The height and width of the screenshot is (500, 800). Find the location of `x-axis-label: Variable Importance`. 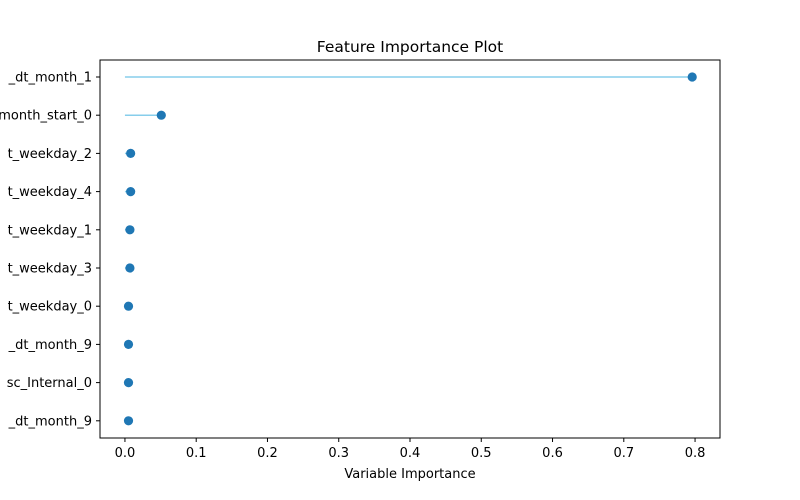

x-axis-label: Variable Importance is located at coordinates (409, 474).